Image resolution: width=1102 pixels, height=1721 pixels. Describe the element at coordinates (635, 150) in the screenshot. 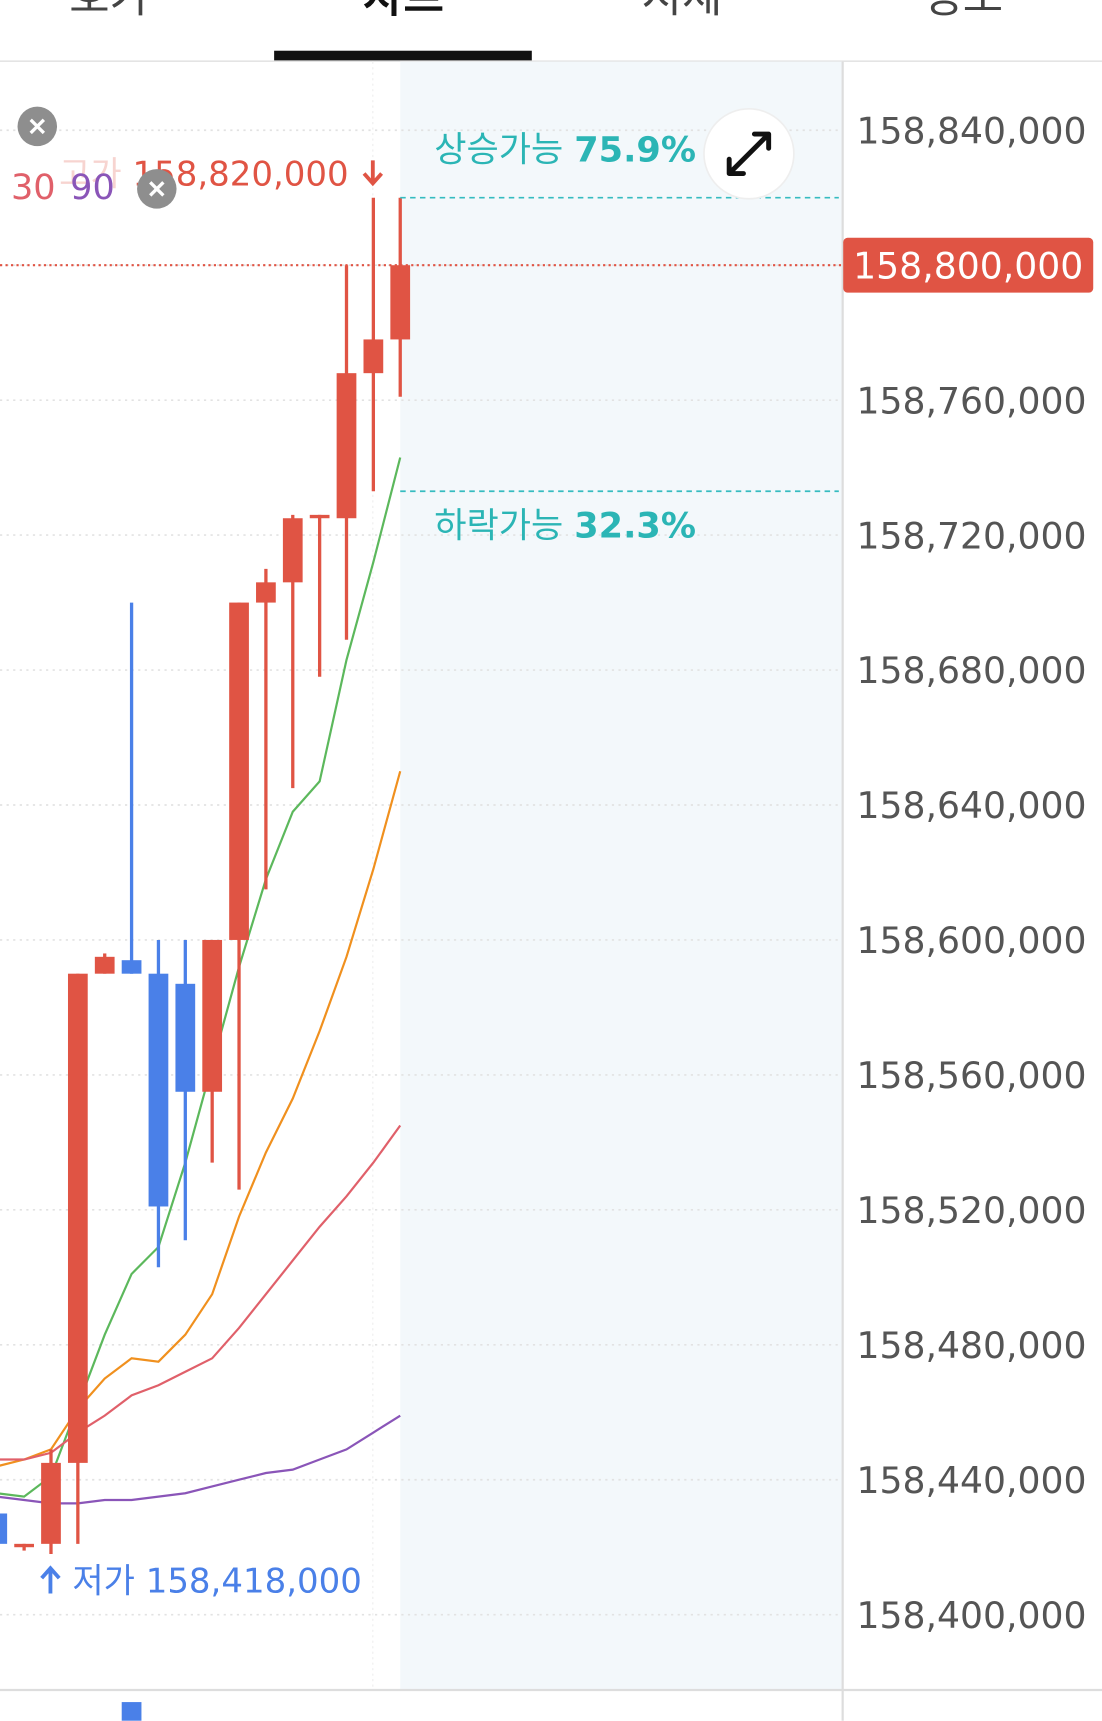

I see `chance-value: 75.9%` at that location.